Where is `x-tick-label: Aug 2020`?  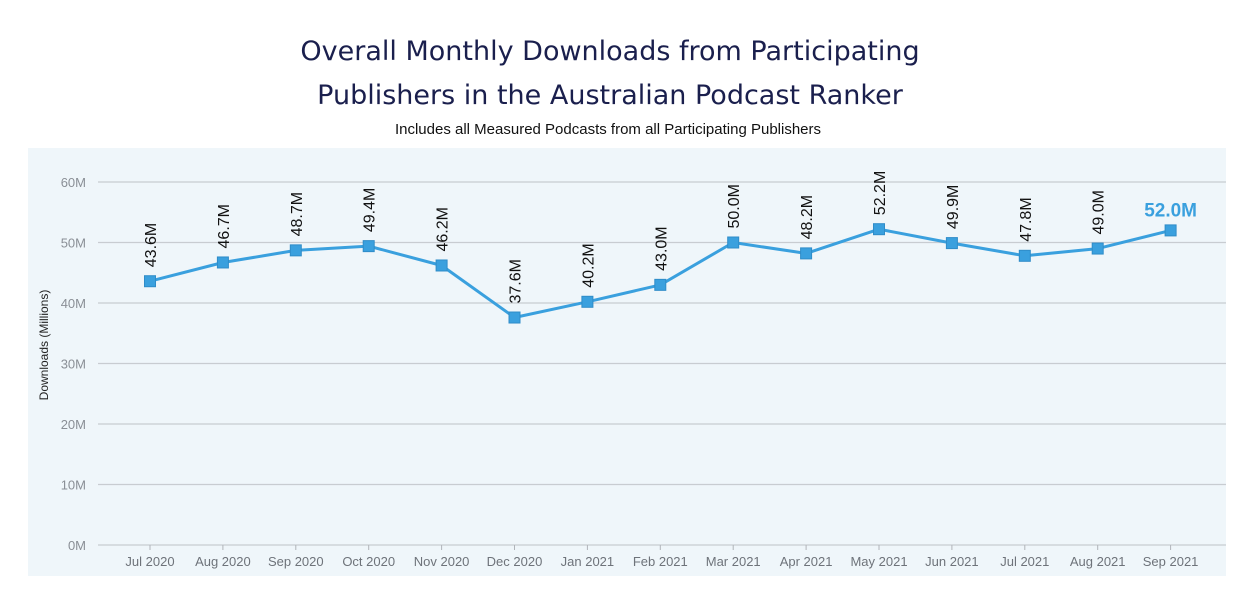
x-tick-label: Aug 2020 is located at coordinates (223, 561).